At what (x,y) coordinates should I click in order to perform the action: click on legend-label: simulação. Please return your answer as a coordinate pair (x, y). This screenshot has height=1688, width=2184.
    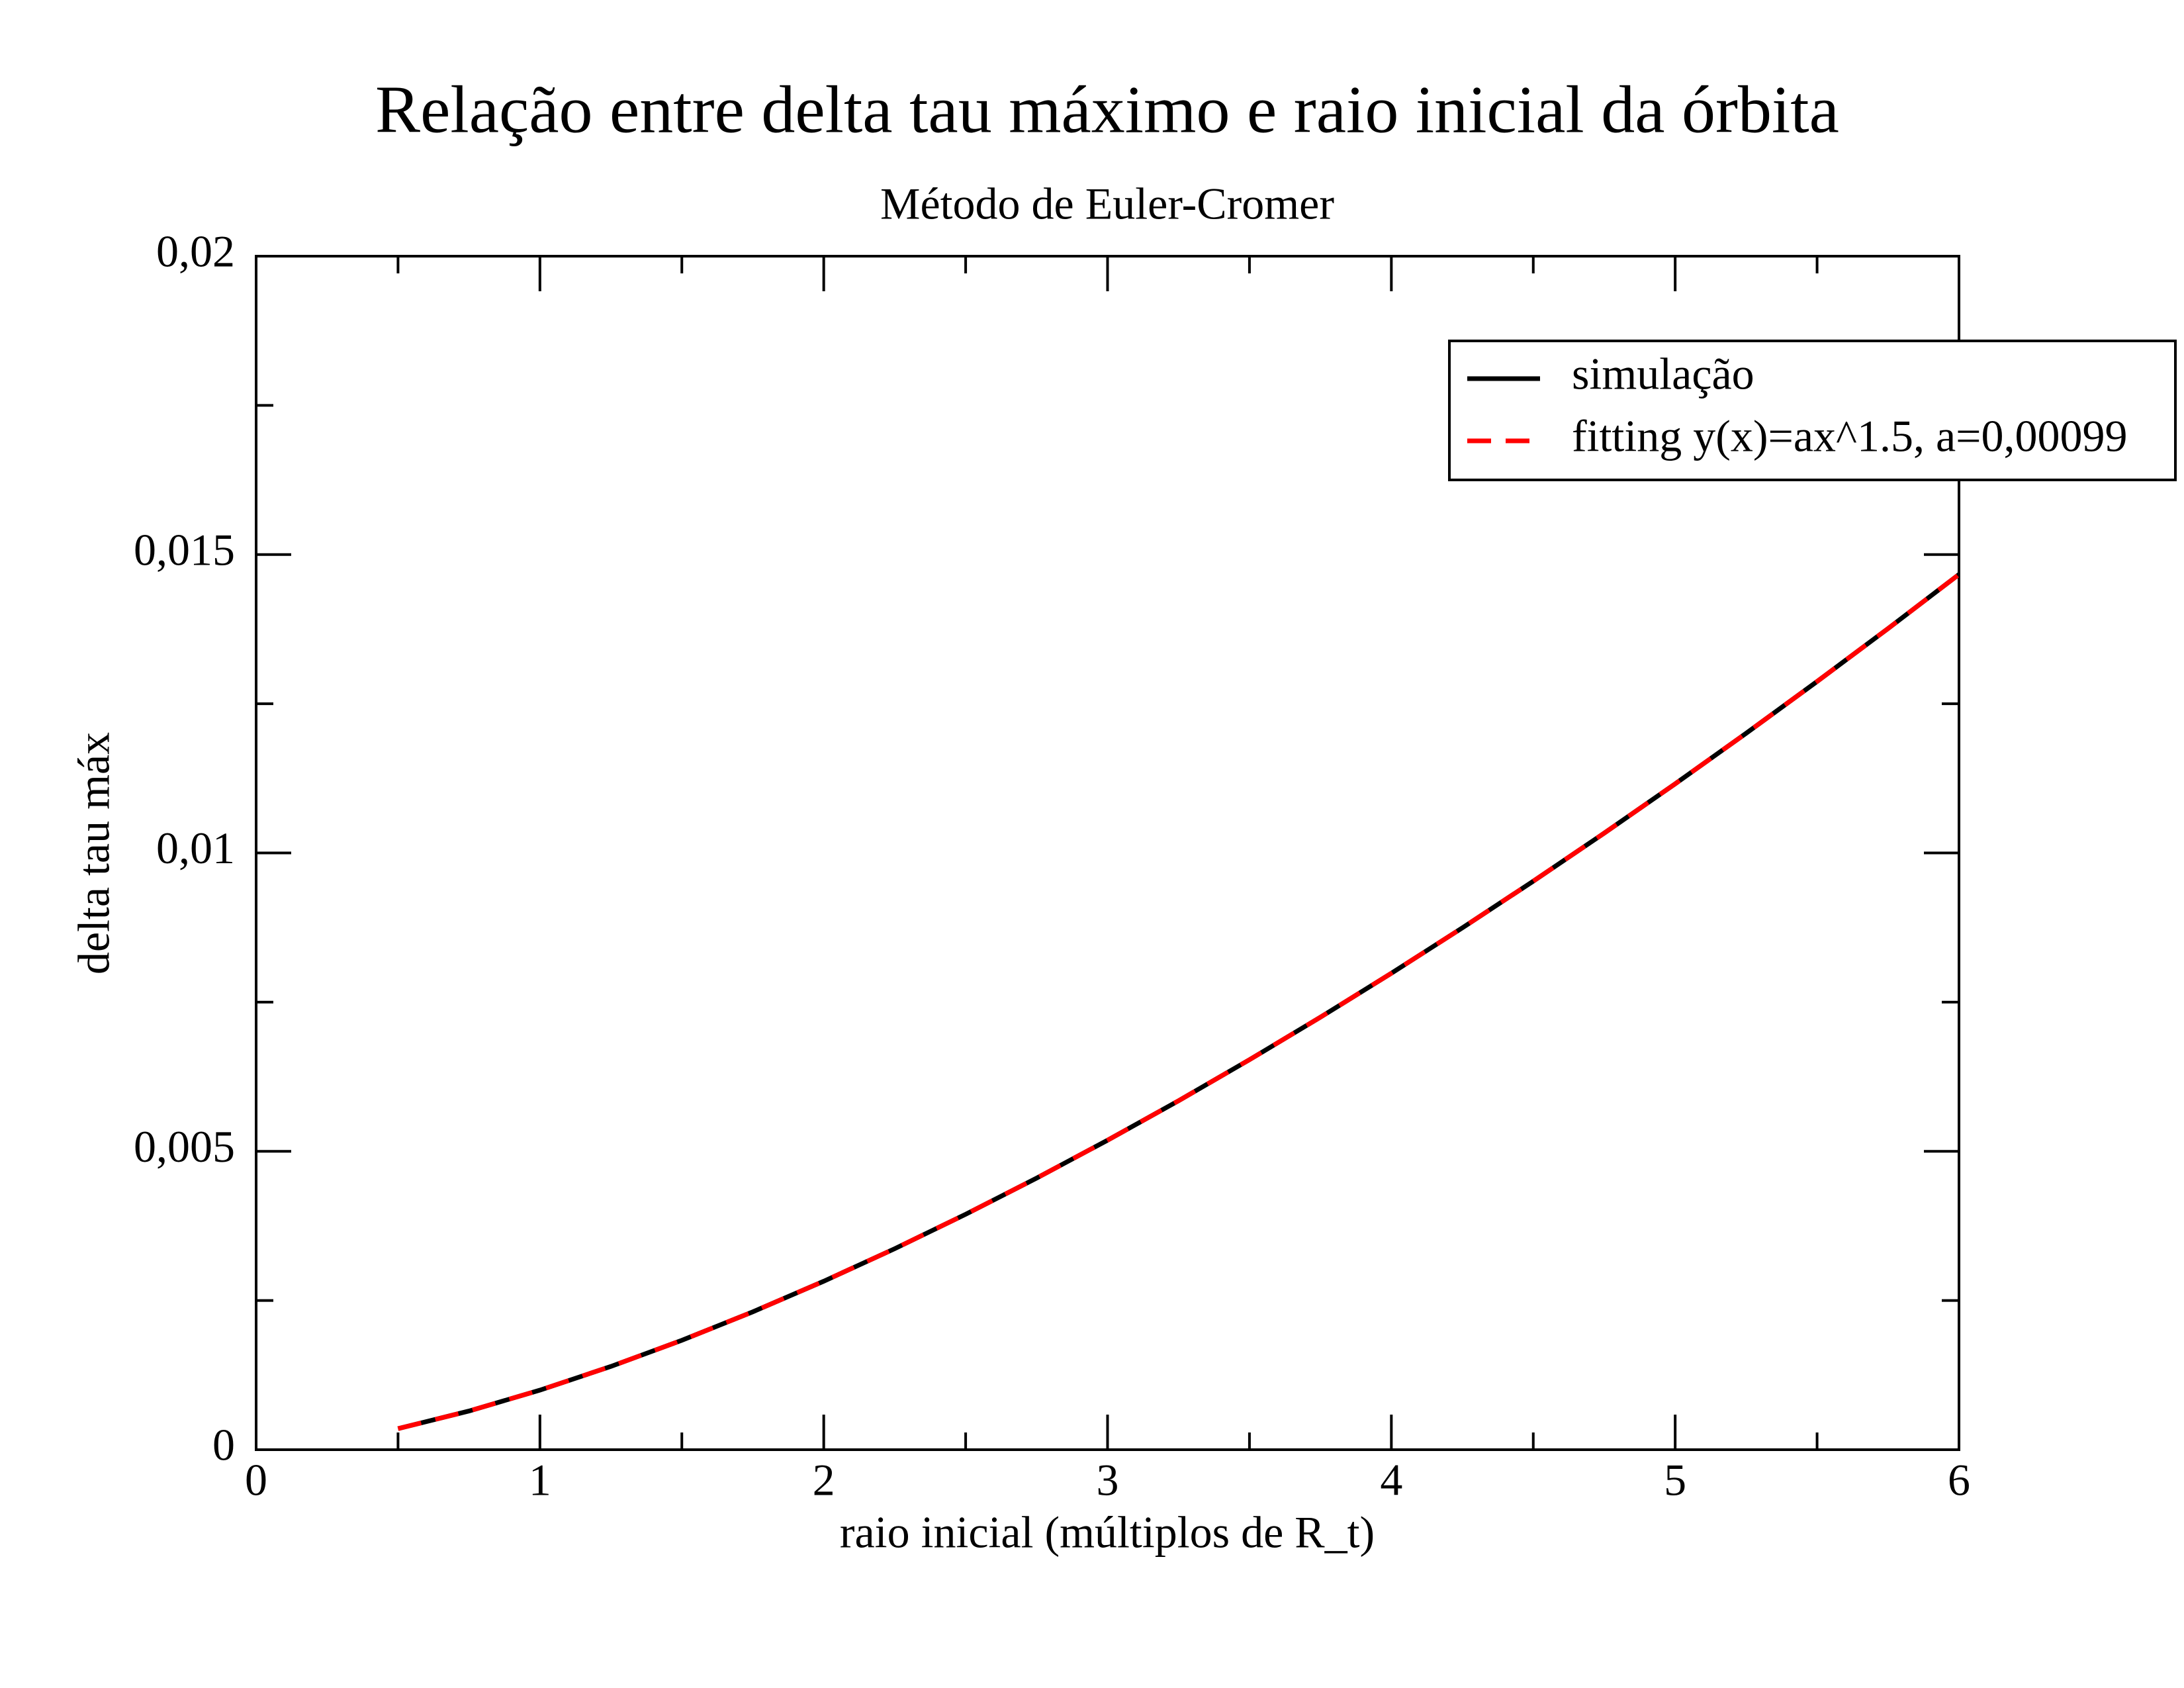
    Looking at the image, I should click on (1663, 374).